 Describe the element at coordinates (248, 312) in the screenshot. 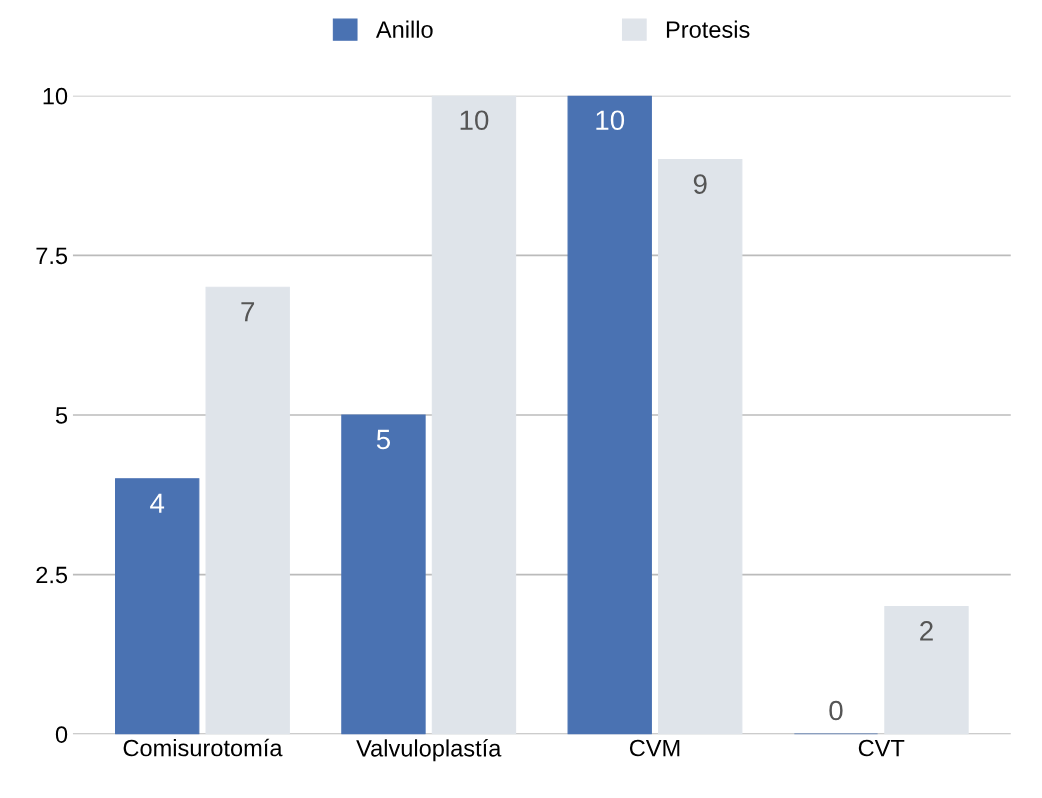

I see `data-label: 7` at that location.